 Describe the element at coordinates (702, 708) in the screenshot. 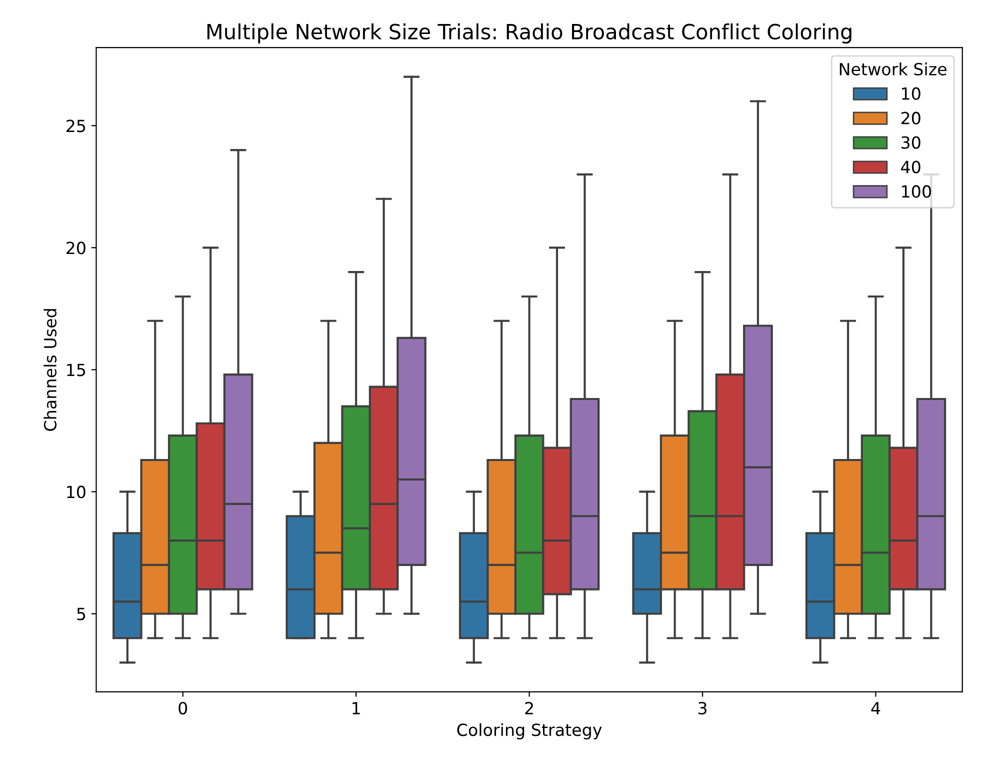

I see `x-tick-label: 3` at that location.